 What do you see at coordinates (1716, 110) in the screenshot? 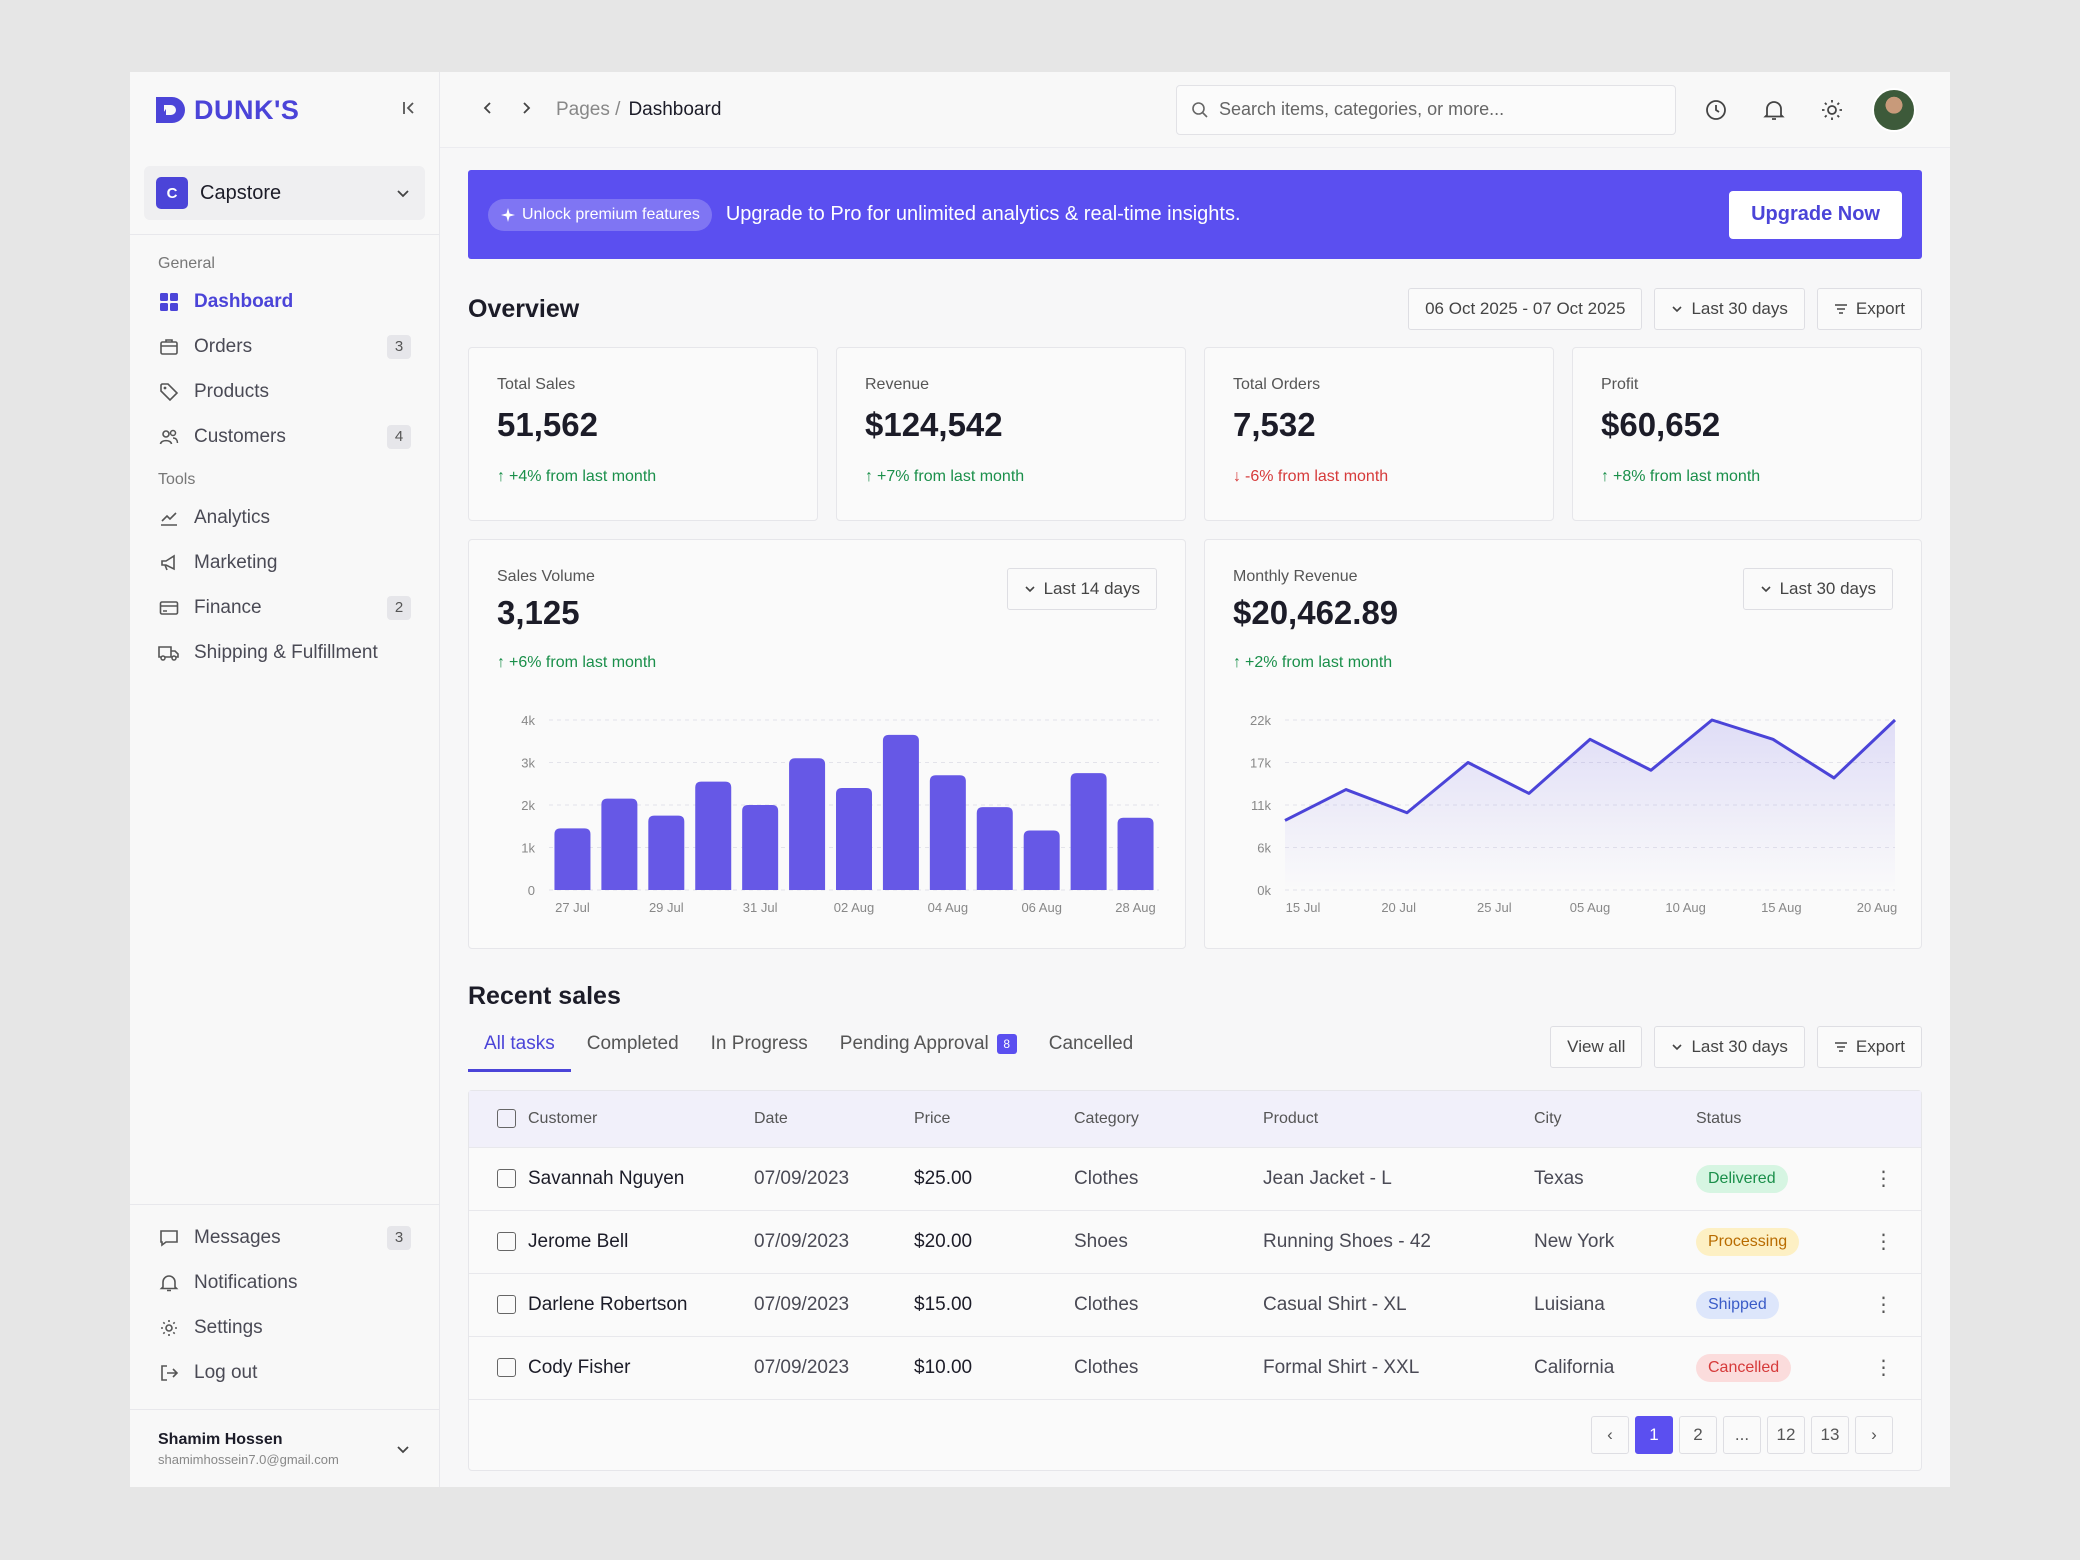
I see `history-icon` at bounding box center [1716, 110].